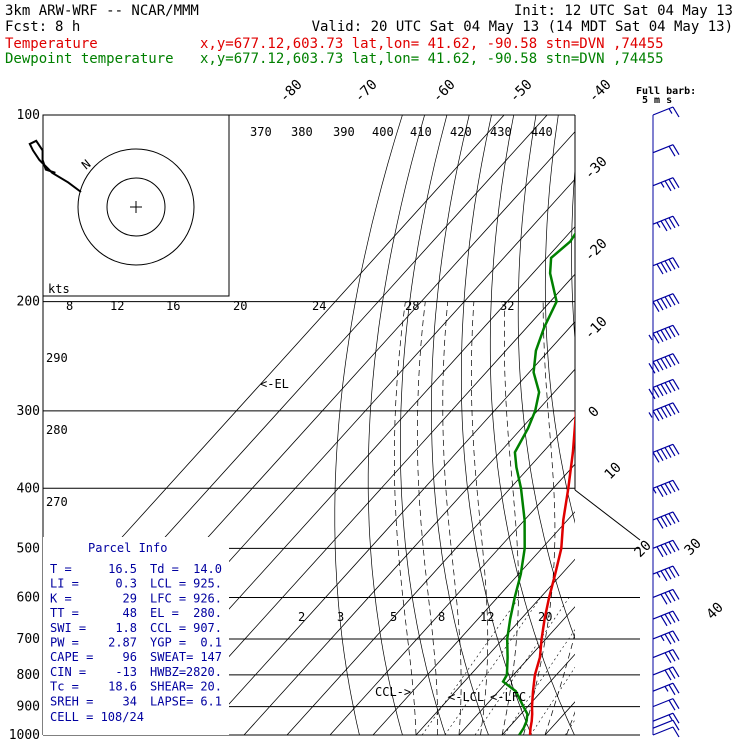 The width and height of the screenshot is (740, 740). Describe the element at coordinates (61, 569) in the screenshot. I see `parcel-key-left: T =` at that location.